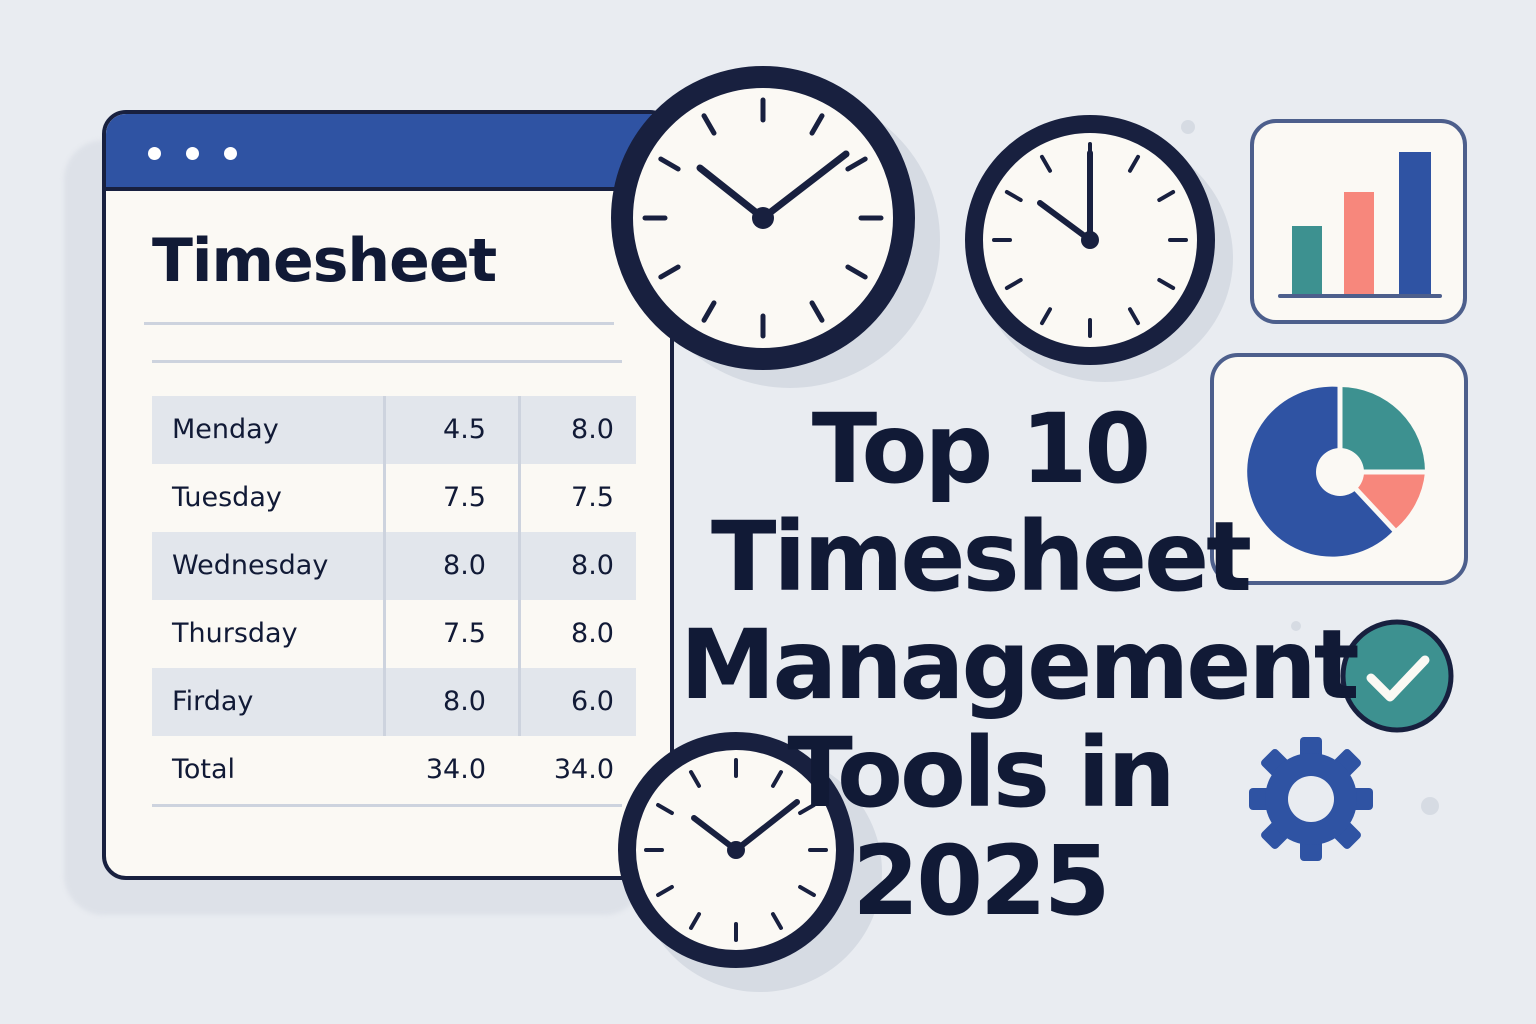 The image size is (1536, 1024). I want to click on checkmark-icon, so click(1397, 676).